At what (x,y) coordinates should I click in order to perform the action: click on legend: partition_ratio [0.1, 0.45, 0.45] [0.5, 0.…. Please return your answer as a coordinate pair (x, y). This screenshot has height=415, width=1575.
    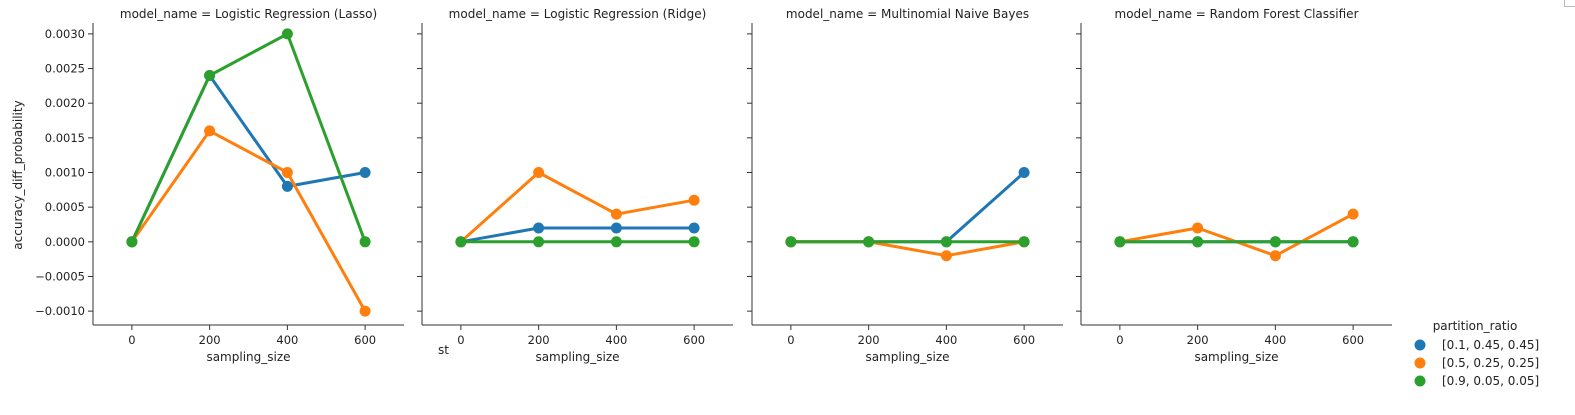
    Looking at the image, I should click on (1476, 353).